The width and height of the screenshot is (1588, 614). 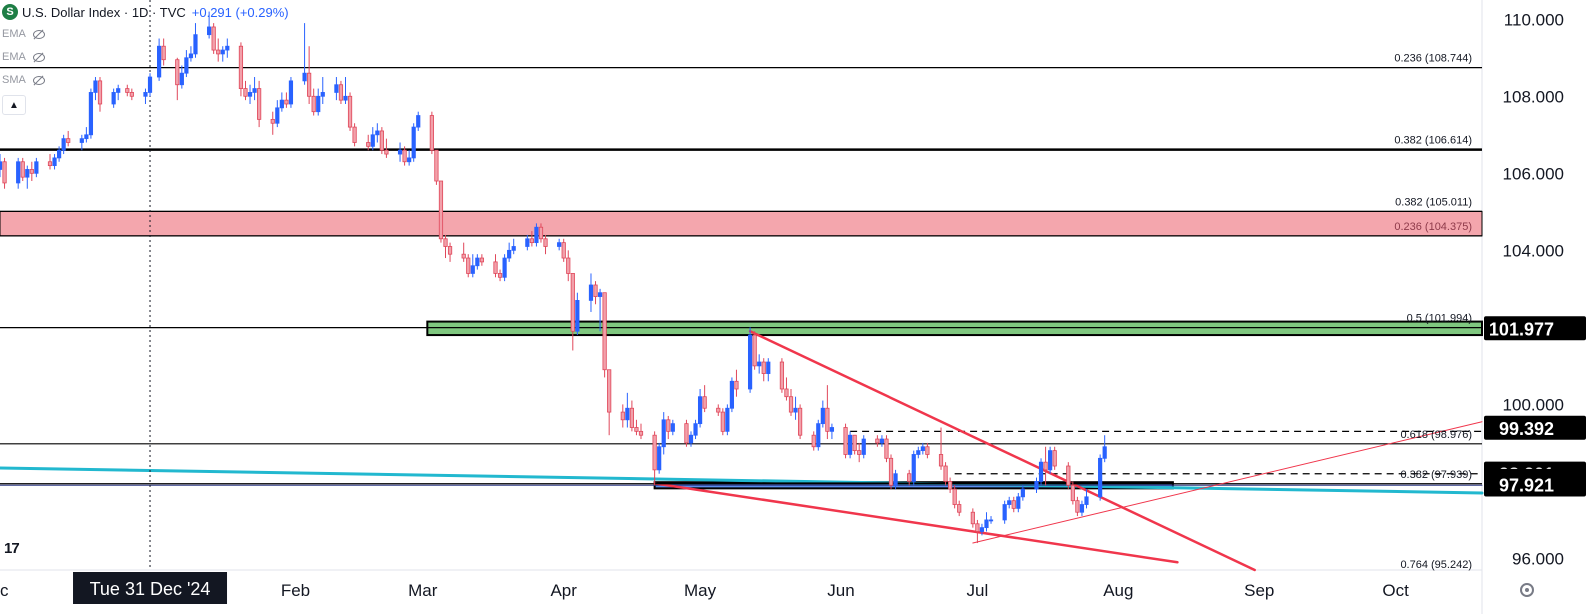 I want to click on time-tick-label: Jun, so click(x=840, y=590).